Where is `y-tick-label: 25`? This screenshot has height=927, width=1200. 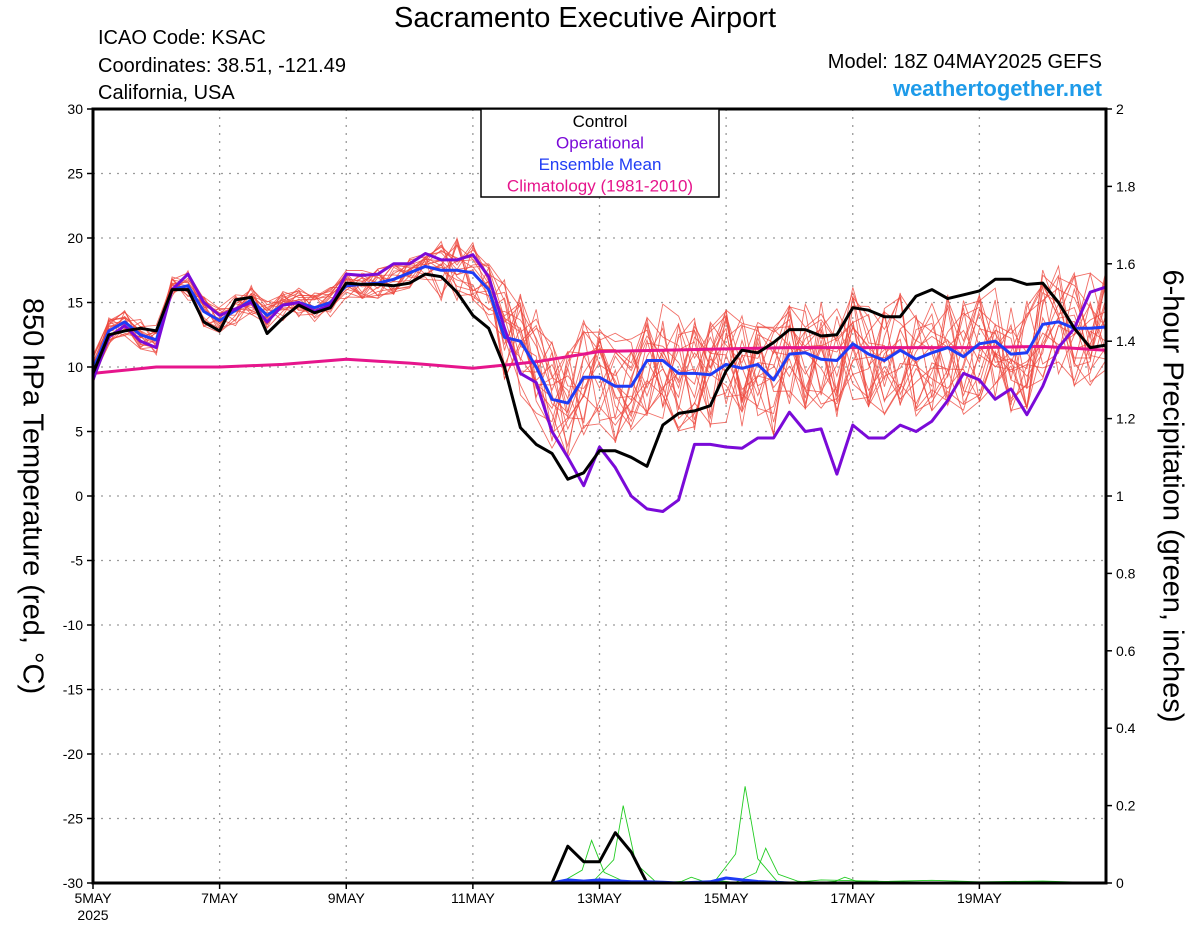
y-tick-label: 25 is located at coordinates (75, 174).